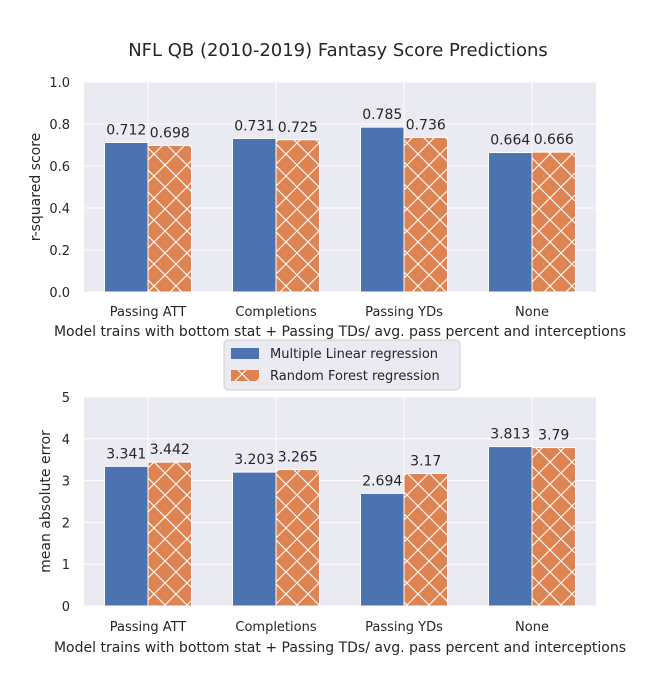  I want to click on bar-value-label: 3.442, so click(170, 450).